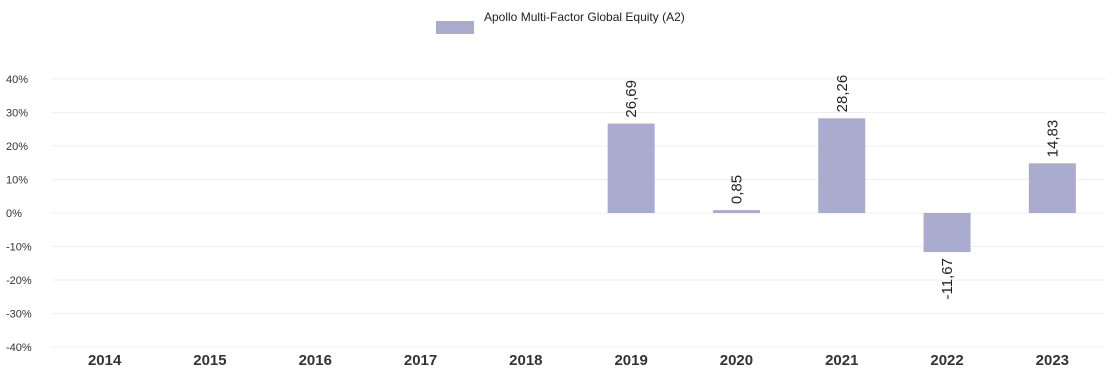  What do you see at coordinates (1052, 360) in the screenshot?
I see `x-tick-label: 2023` at bounding box center [1052, 360].